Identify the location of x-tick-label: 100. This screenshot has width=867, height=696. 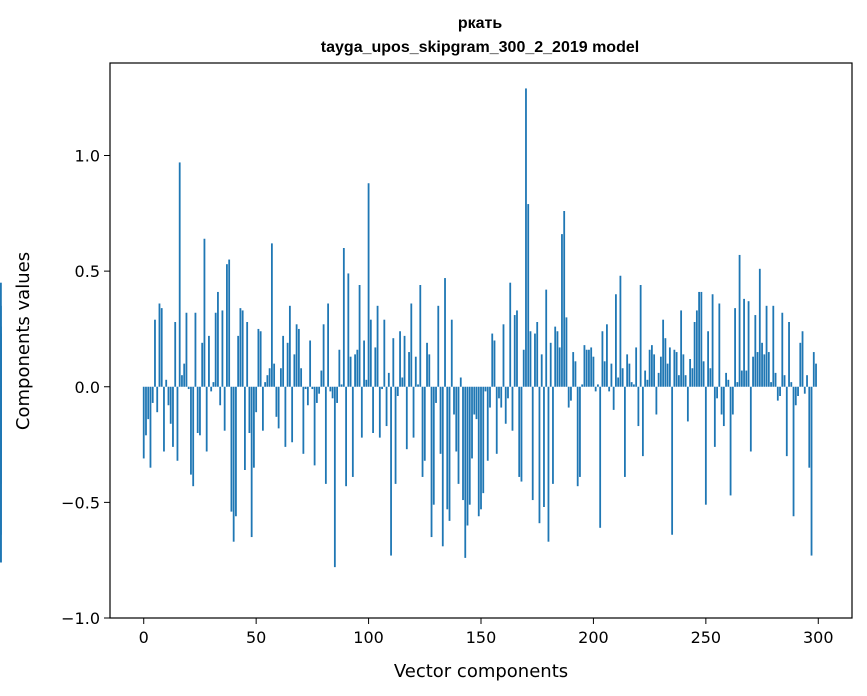
(368, 637).